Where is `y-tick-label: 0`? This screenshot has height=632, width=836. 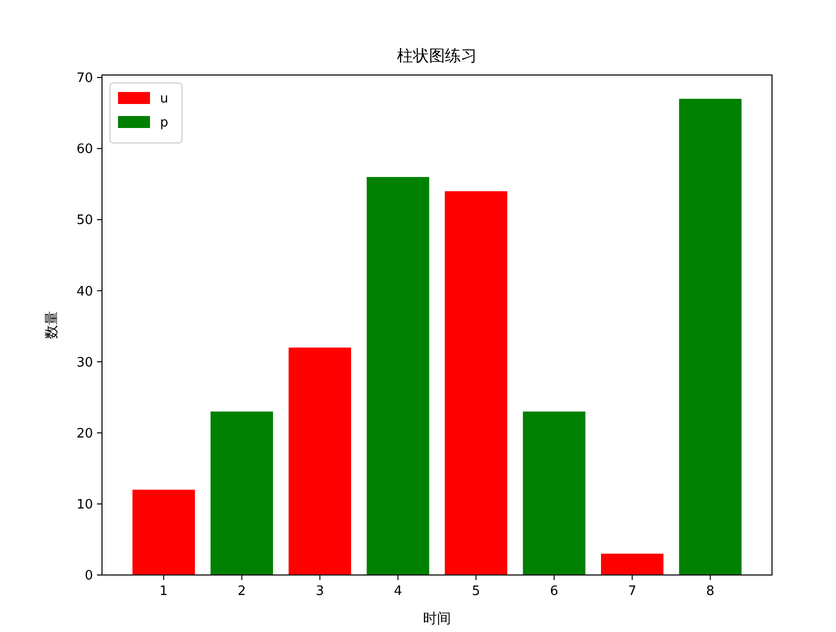 y-tick-label: 0 is located at coordinates (88, 576).